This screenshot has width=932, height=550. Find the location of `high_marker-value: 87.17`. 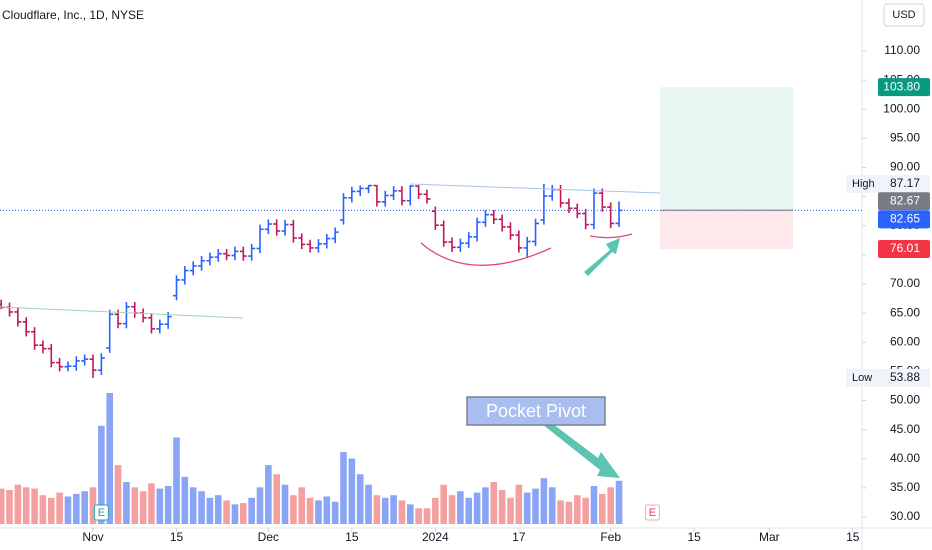

high_marker-value: 87.17 is located at coordinates (905, 183).